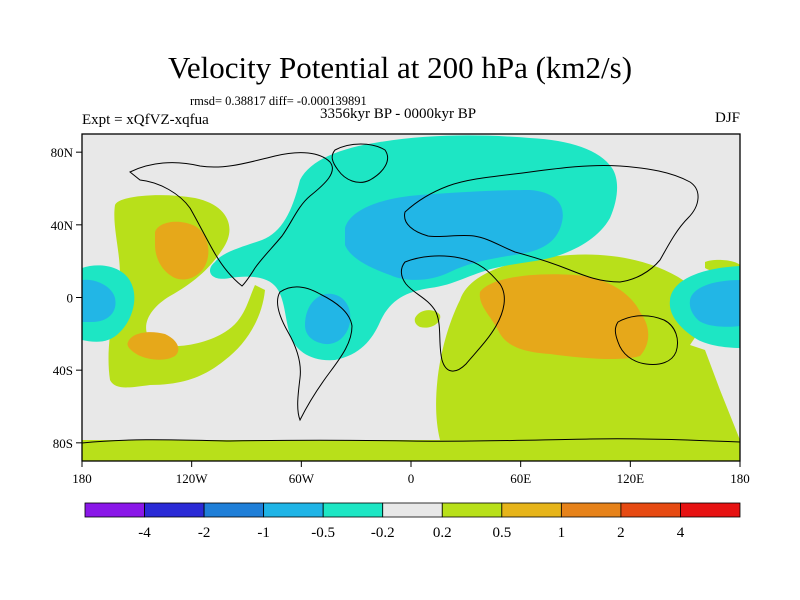 The width and height of the screenshot is (800, 600). I want to click on colorbar-label: 1, so click(562, 533).